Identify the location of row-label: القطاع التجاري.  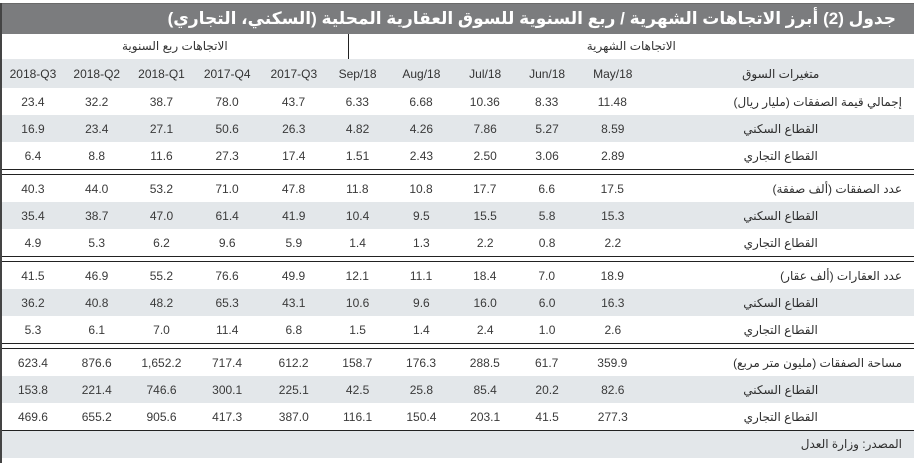
(780, 242).